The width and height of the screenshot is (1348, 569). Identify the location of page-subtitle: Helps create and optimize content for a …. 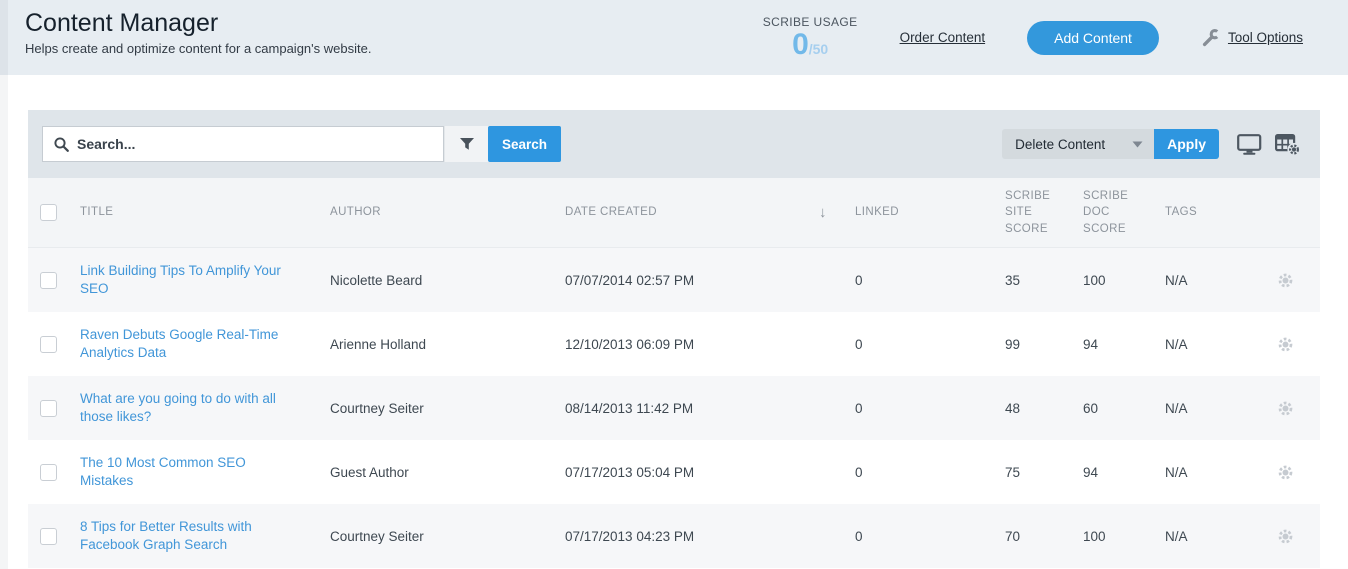
(198, 48).